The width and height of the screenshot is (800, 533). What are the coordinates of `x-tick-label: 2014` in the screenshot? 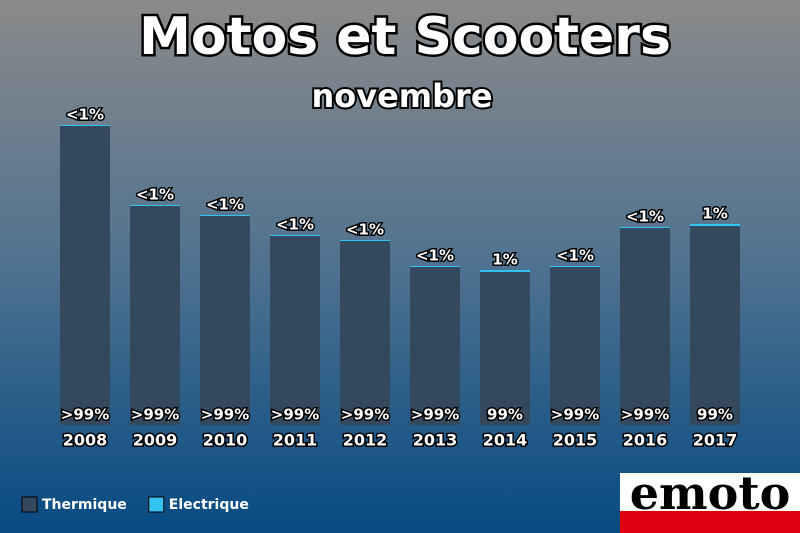 It's located at (505, 440).